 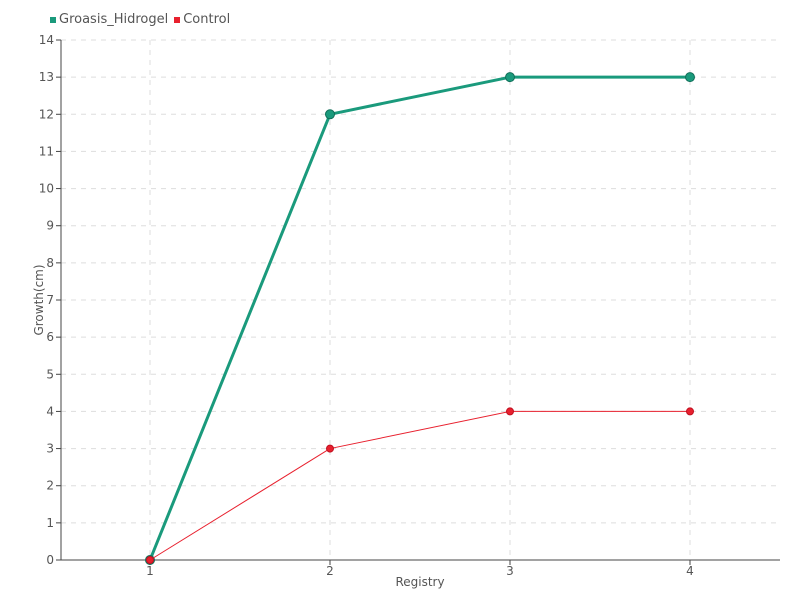 I want to click on y-tick-label: 13, so click(x=46, y=77).